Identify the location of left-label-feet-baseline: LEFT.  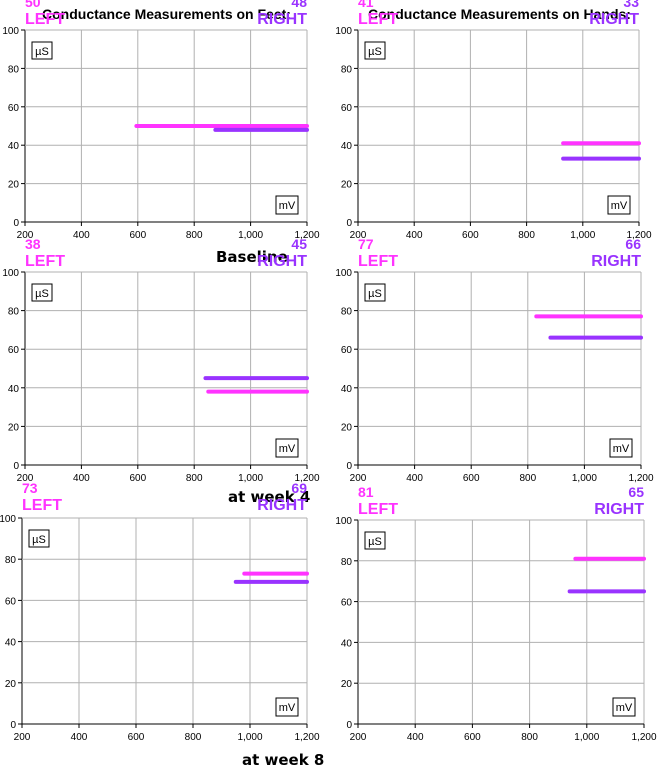
(45, 19).